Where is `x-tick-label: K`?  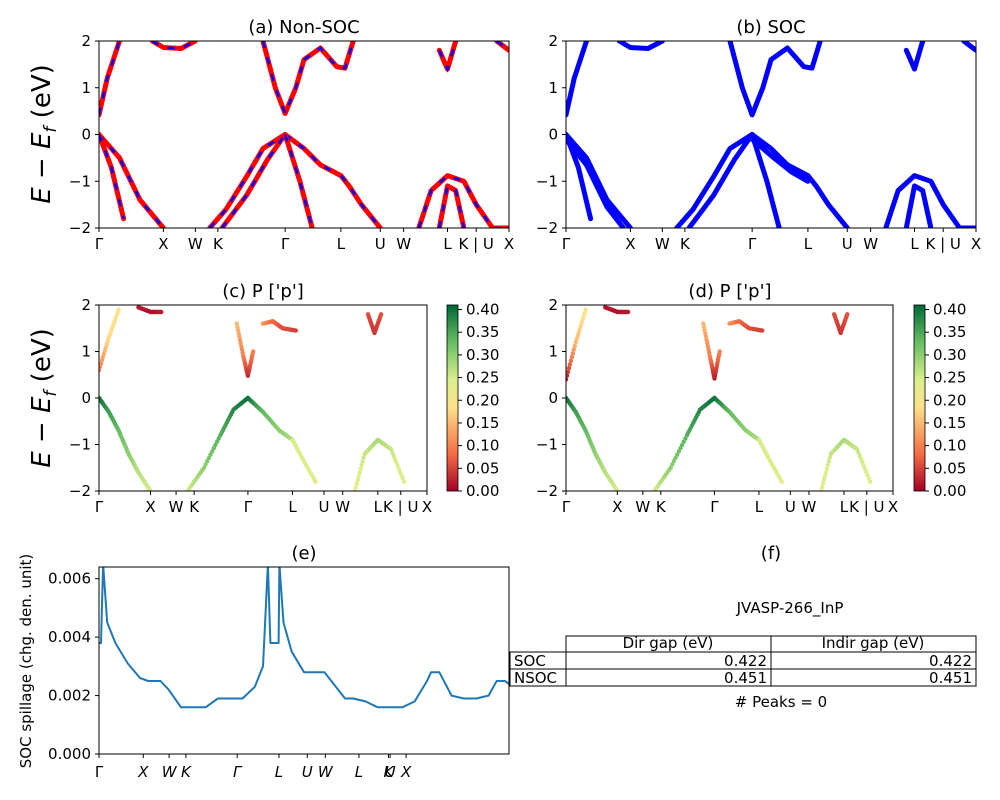
x-tick-label: K is located at coordinates (661, 507).